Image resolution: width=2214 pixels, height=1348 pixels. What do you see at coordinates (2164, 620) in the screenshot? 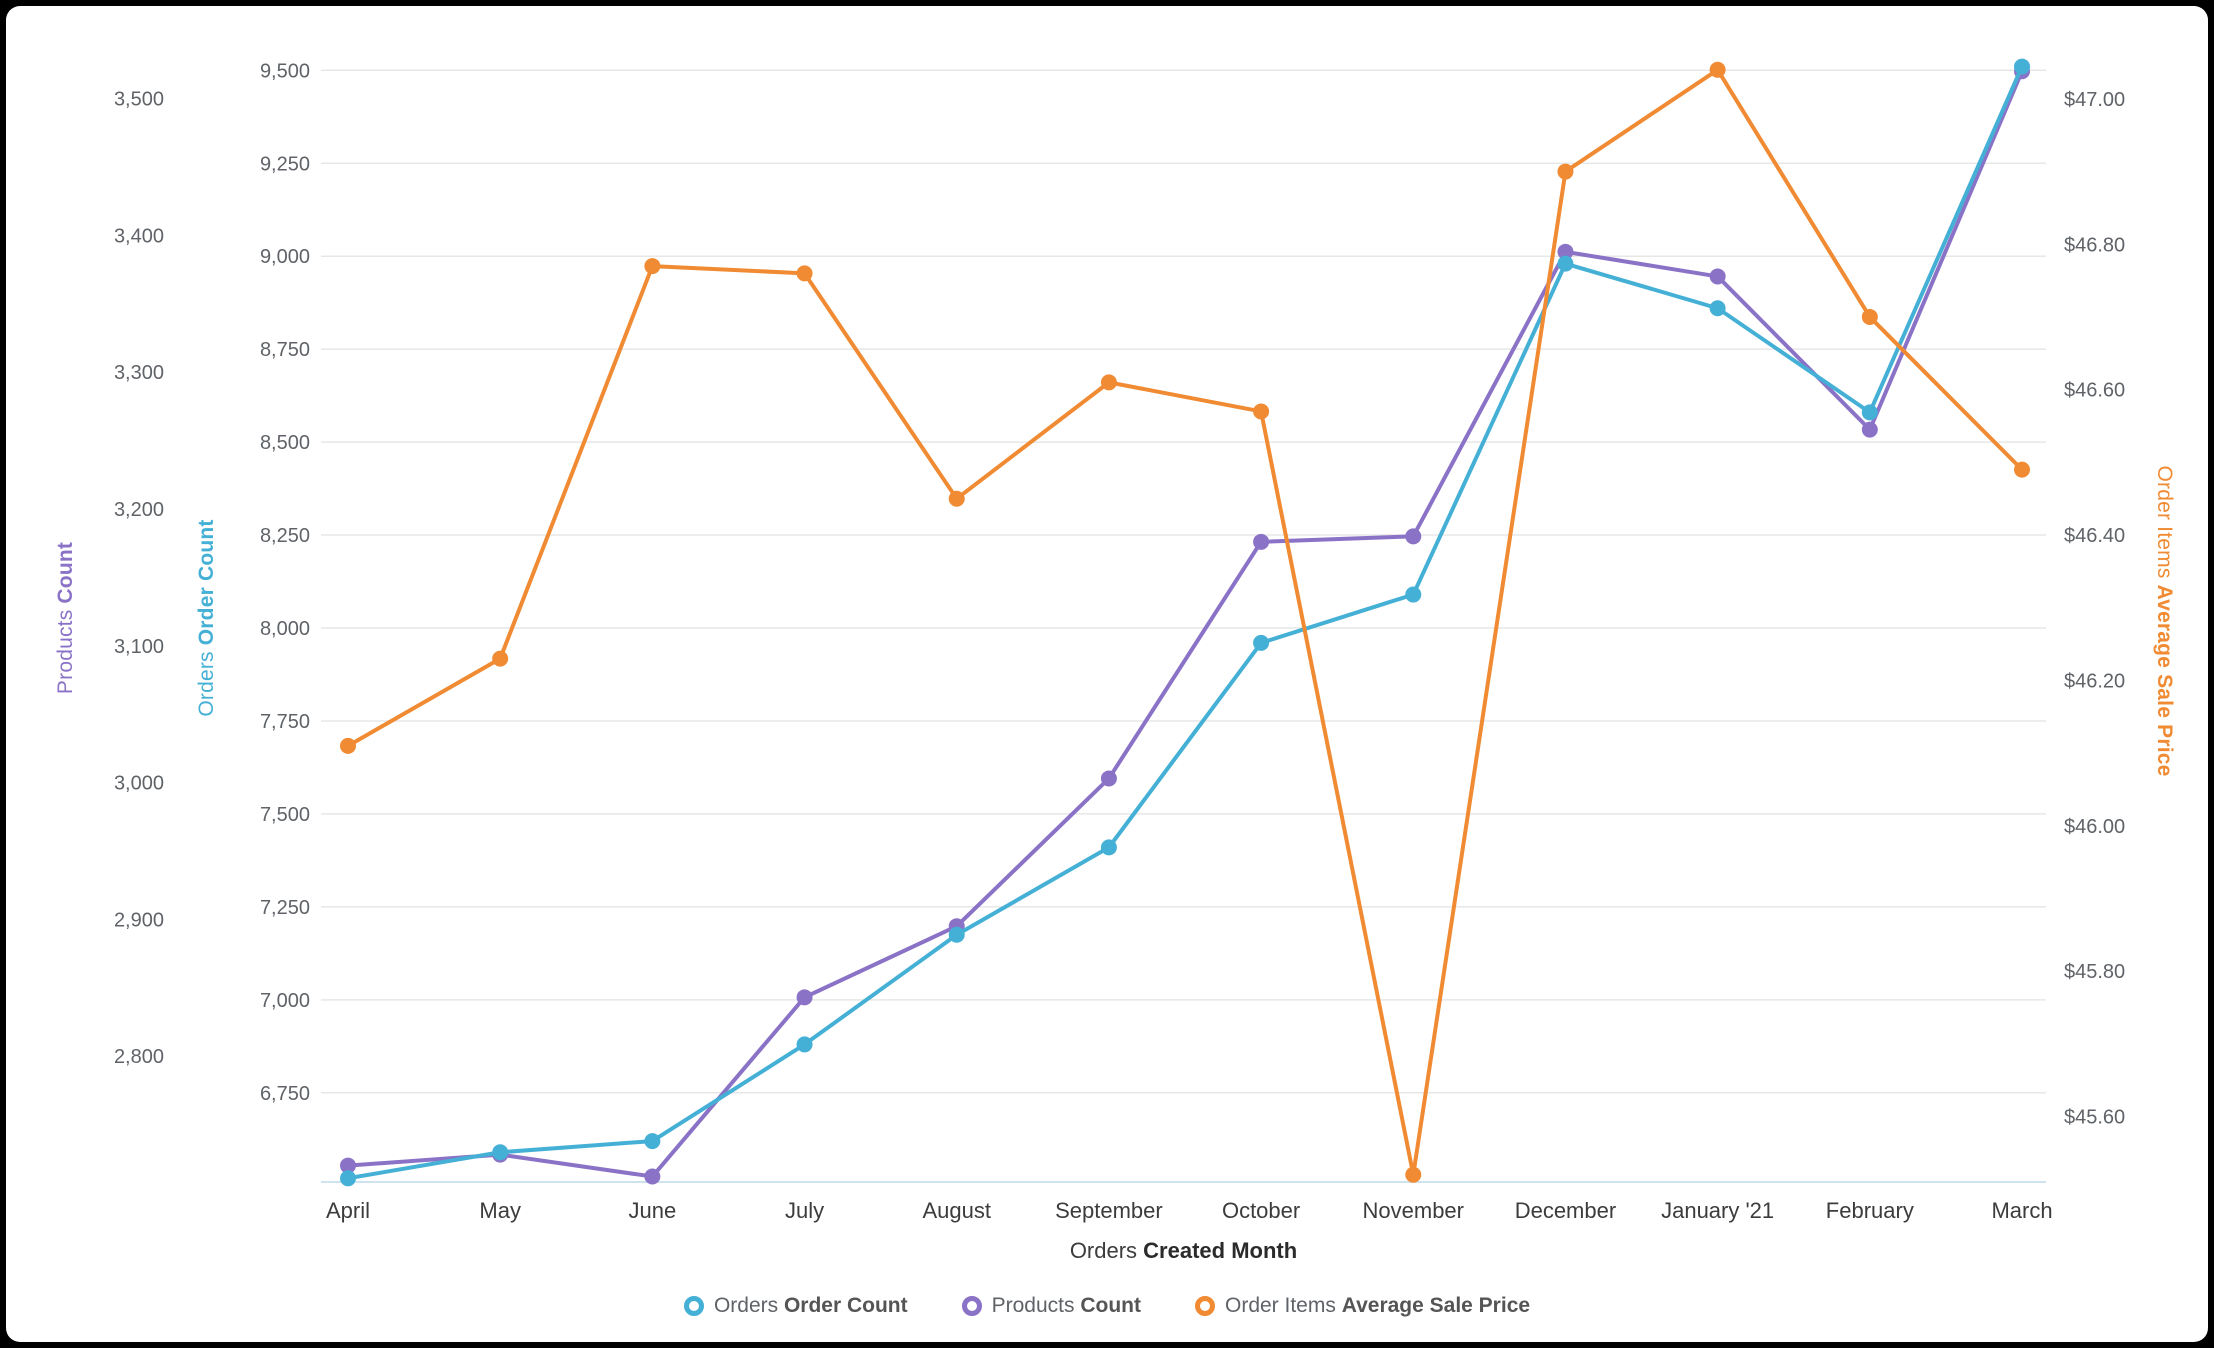
I see `price-axis-title: Order Items Average Sale Price` at bounding box center [2164, 620].